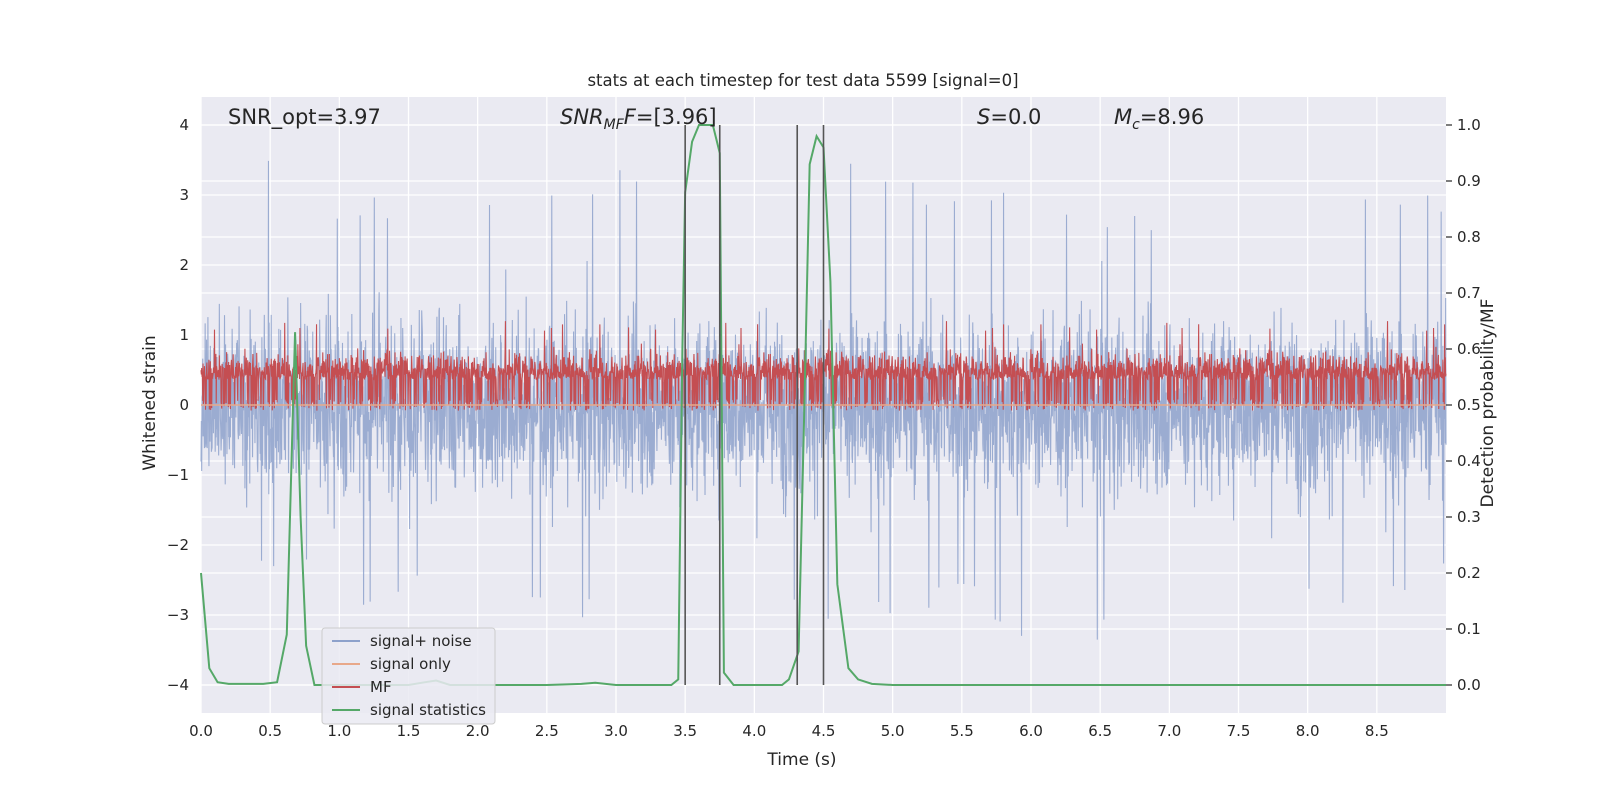  What do you see at coordinates (184, 125) in the screenshot?
I see `y-tick-label: 4` at bounding box center [184, 125].